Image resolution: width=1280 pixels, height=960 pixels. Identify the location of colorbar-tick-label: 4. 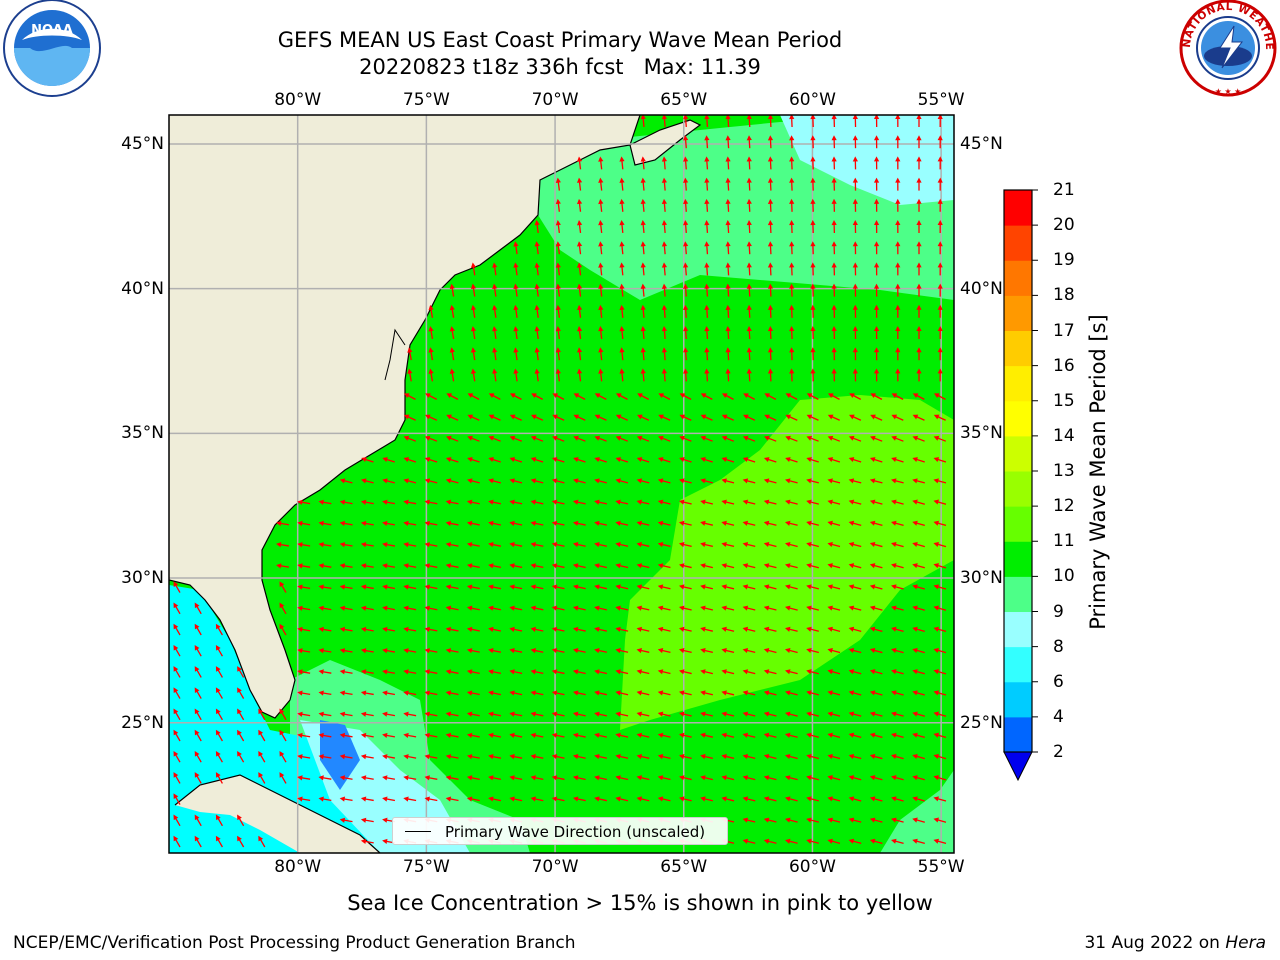
(1058, 716).